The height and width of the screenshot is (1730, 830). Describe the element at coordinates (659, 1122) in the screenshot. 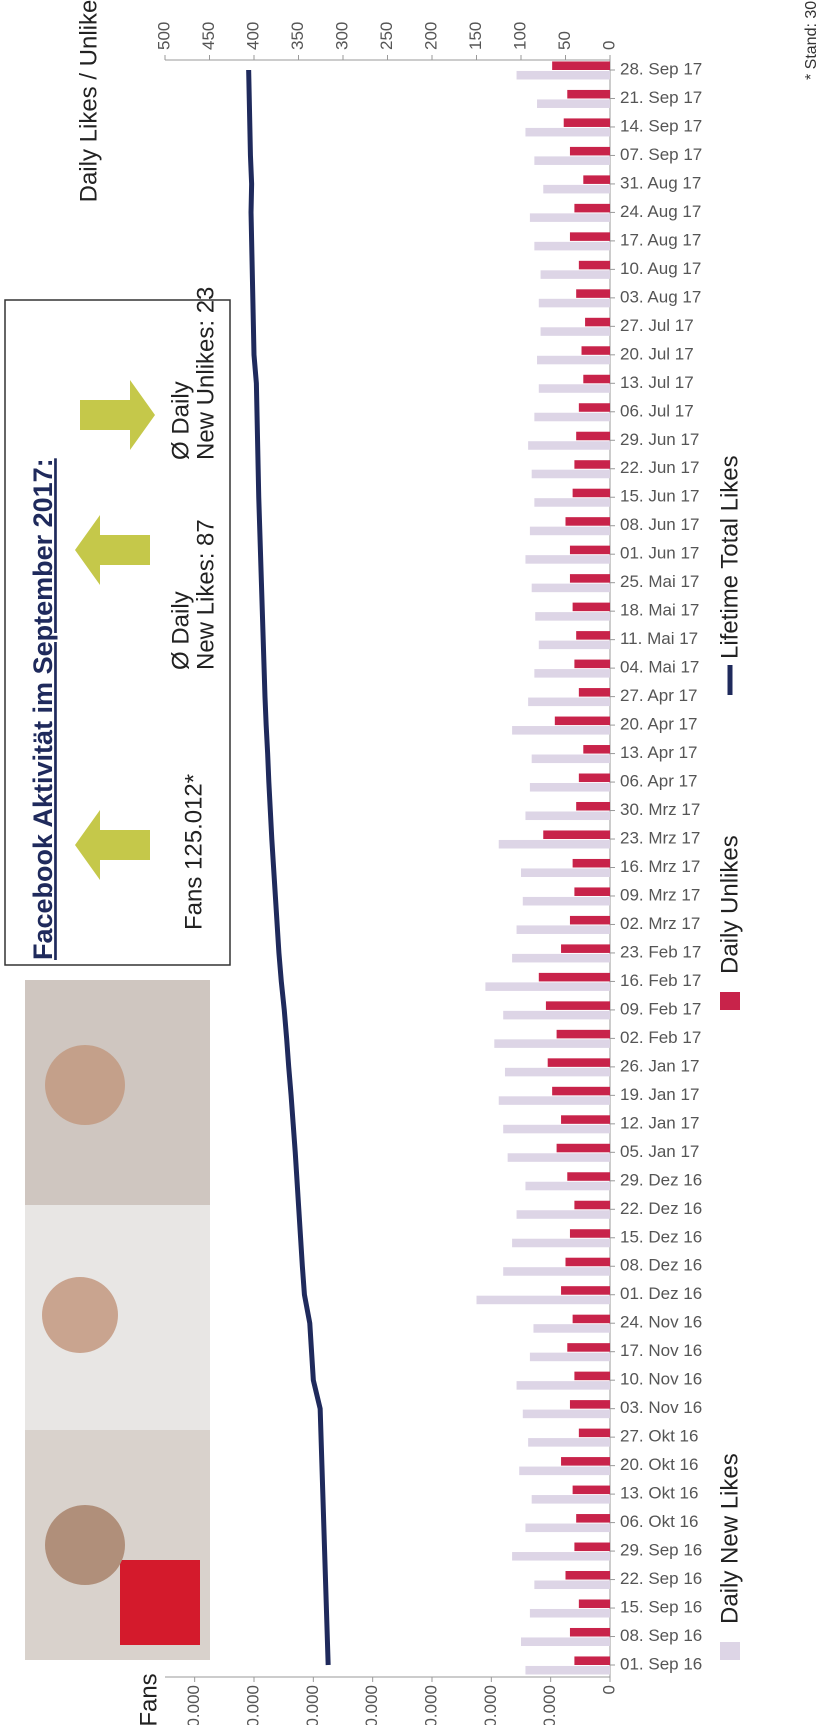

I see `x-tick-label: 12. Jan 17` at that location.